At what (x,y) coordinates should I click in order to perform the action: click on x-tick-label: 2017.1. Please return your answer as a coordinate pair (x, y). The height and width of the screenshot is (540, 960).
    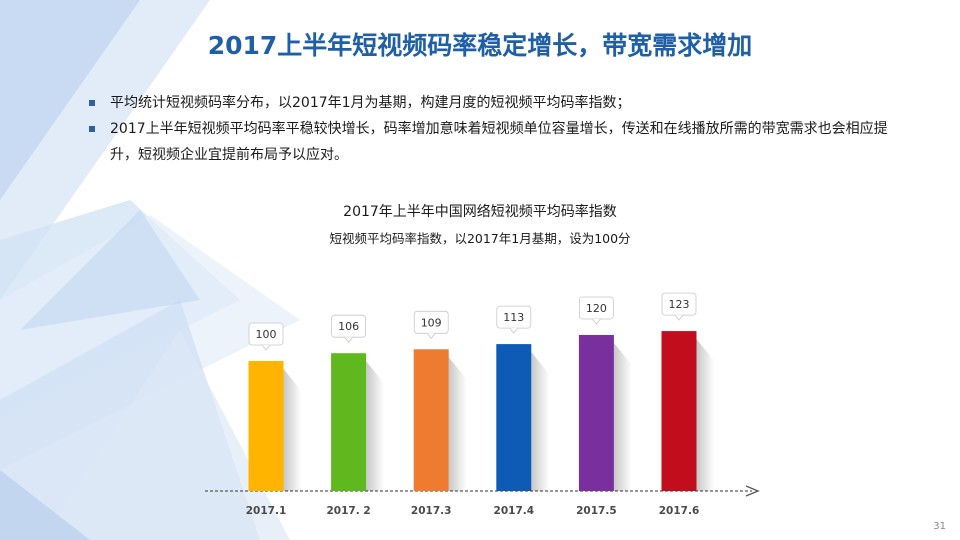
    Looking at the image, I should click on (266, 511).